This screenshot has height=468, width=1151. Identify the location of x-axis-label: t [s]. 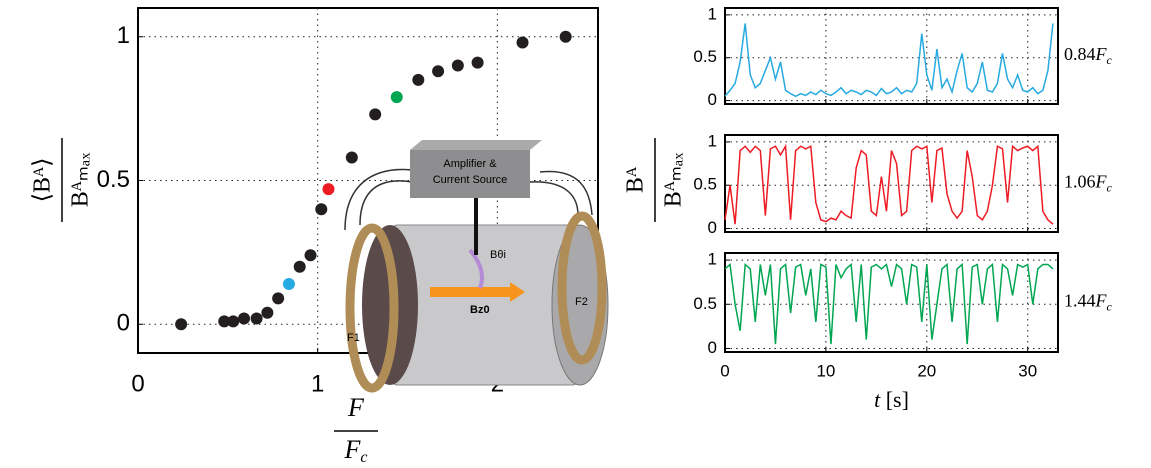
(891, 399).